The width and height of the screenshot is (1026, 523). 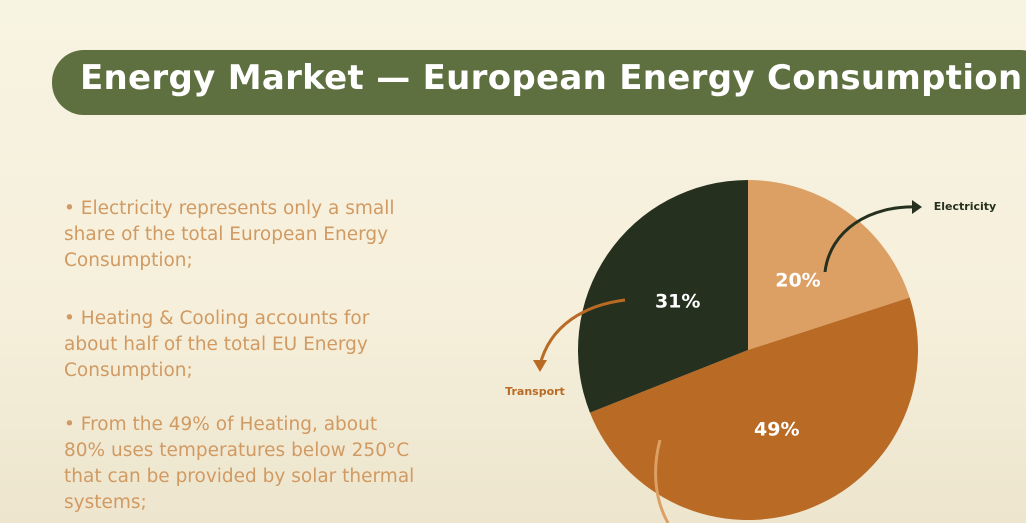 What do you see at coordinates (776, 429) in the screenshot?
I see `value-label: 49%` at bounding box center [776, 429].